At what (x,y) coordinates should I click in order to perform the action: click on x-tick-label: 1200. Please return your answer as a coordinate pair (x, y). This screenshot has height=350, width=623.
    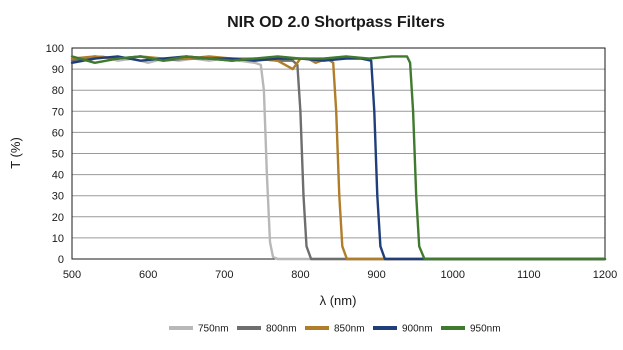
    Looking at the image, I should click on (605, 275).